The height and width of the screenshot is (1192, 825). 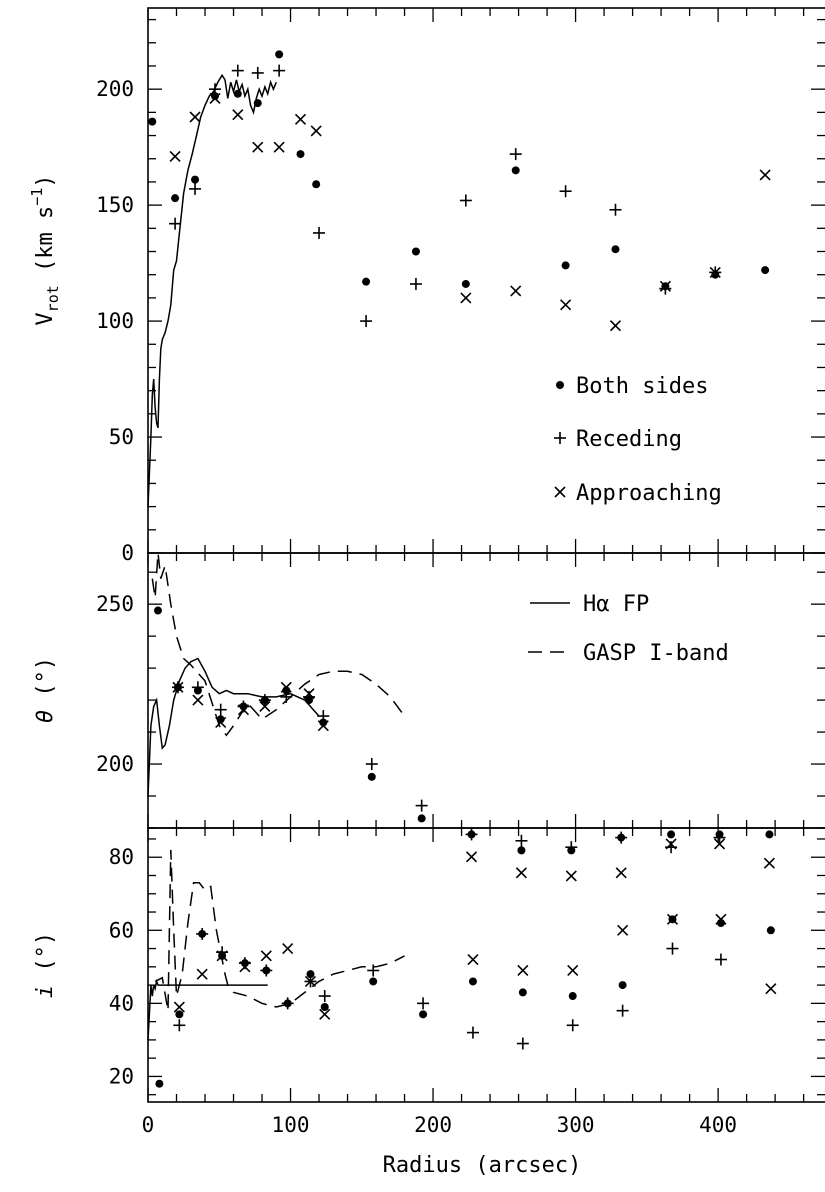 I want to click on legend-app-label: Approaching, so click(x=649, y=493).